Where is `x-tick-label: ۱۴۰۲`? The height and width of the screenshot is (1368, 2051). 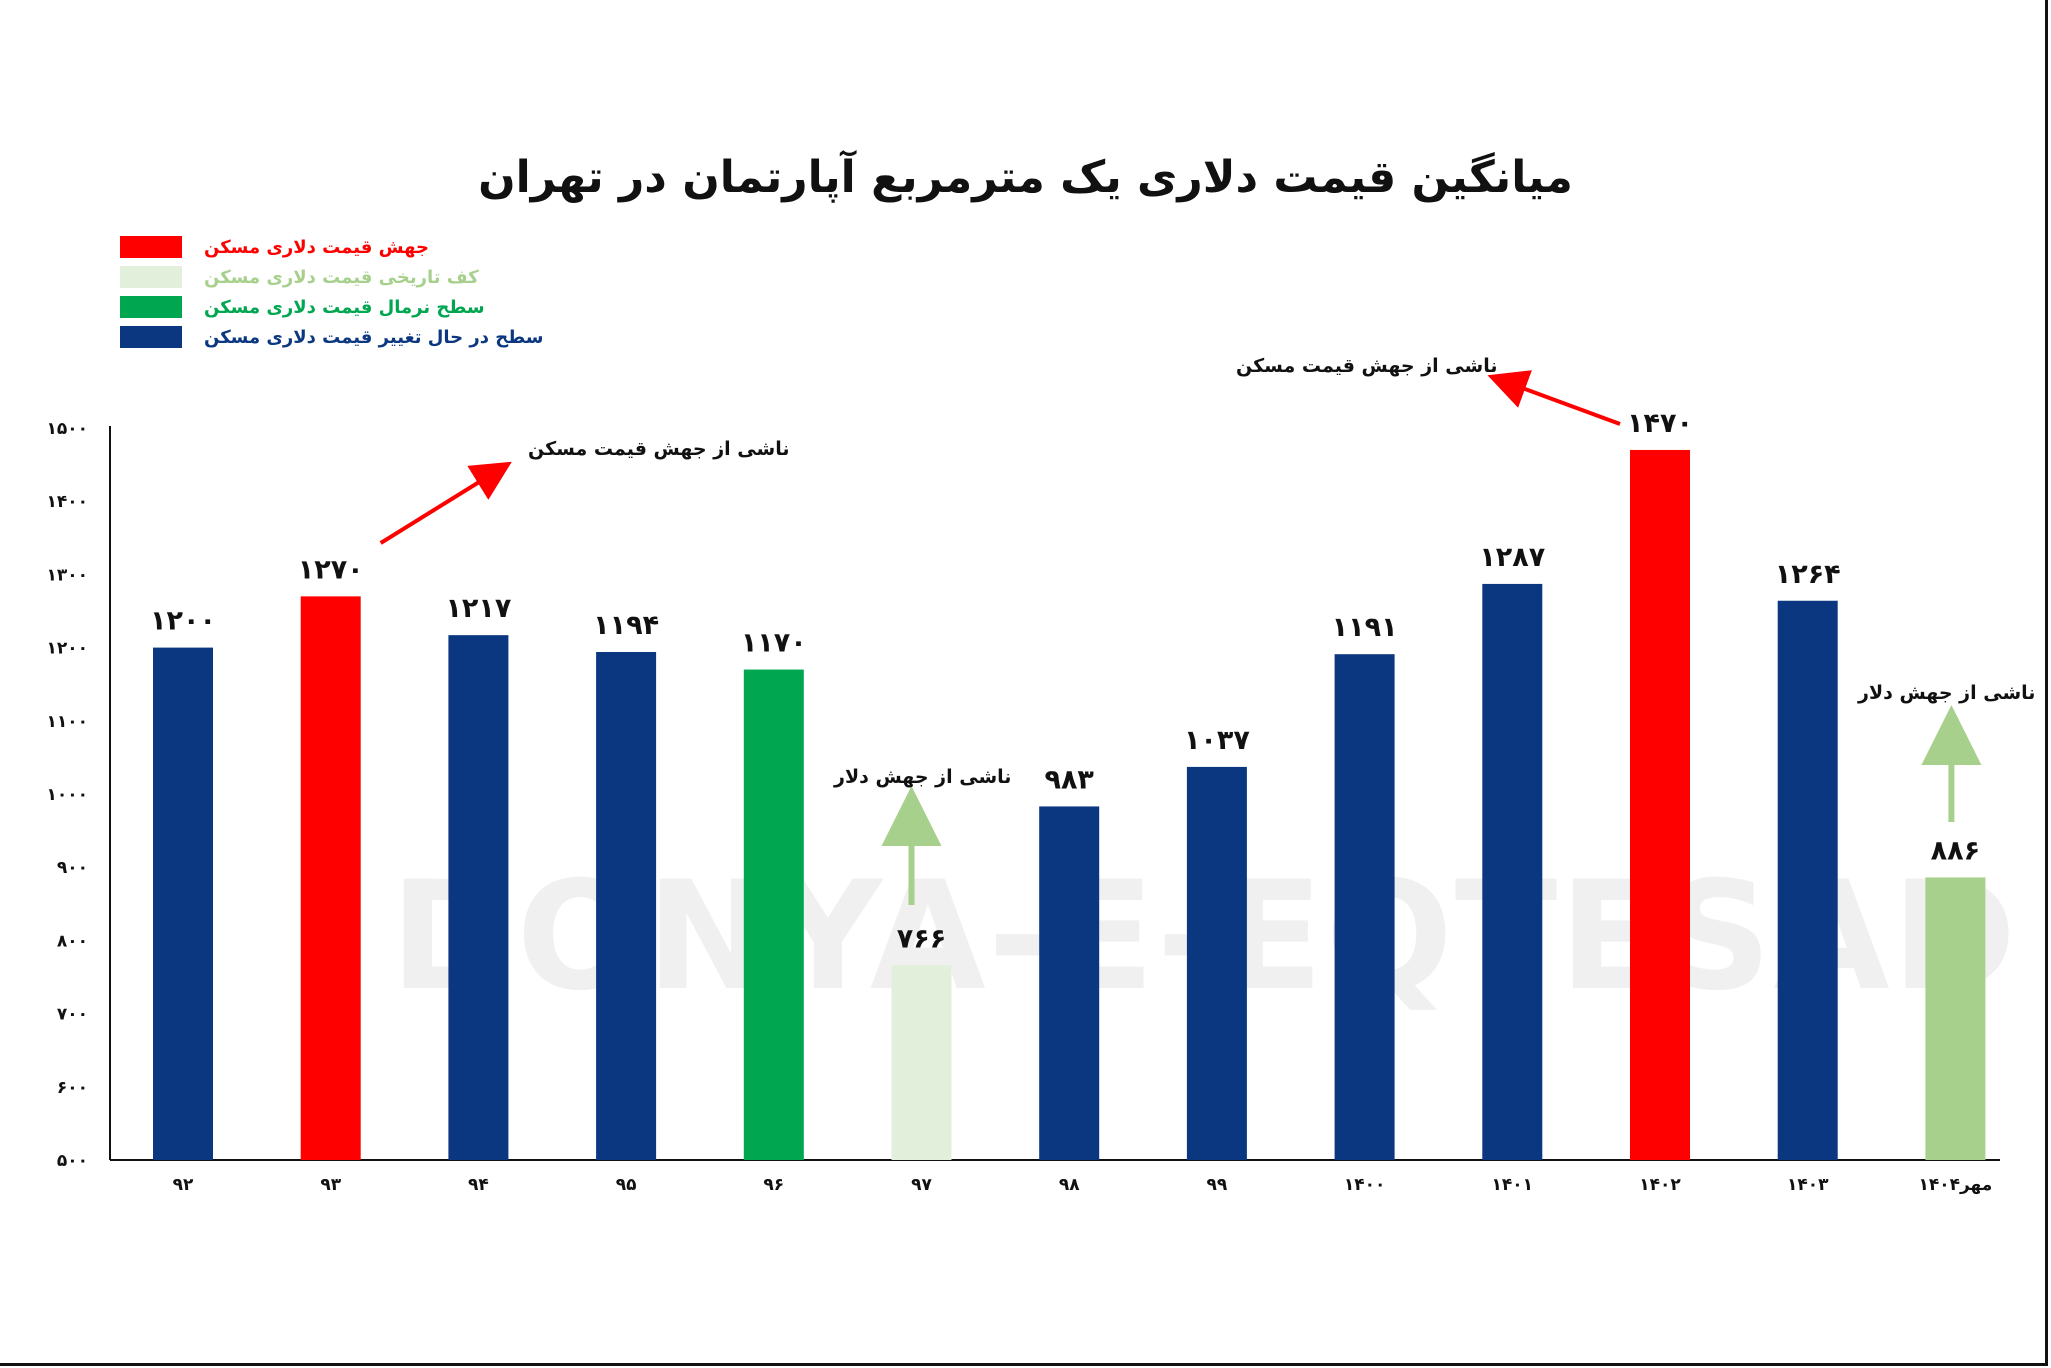
x-tick-label: ۱۴۰۲ is located at coordinates (1660, 1185).